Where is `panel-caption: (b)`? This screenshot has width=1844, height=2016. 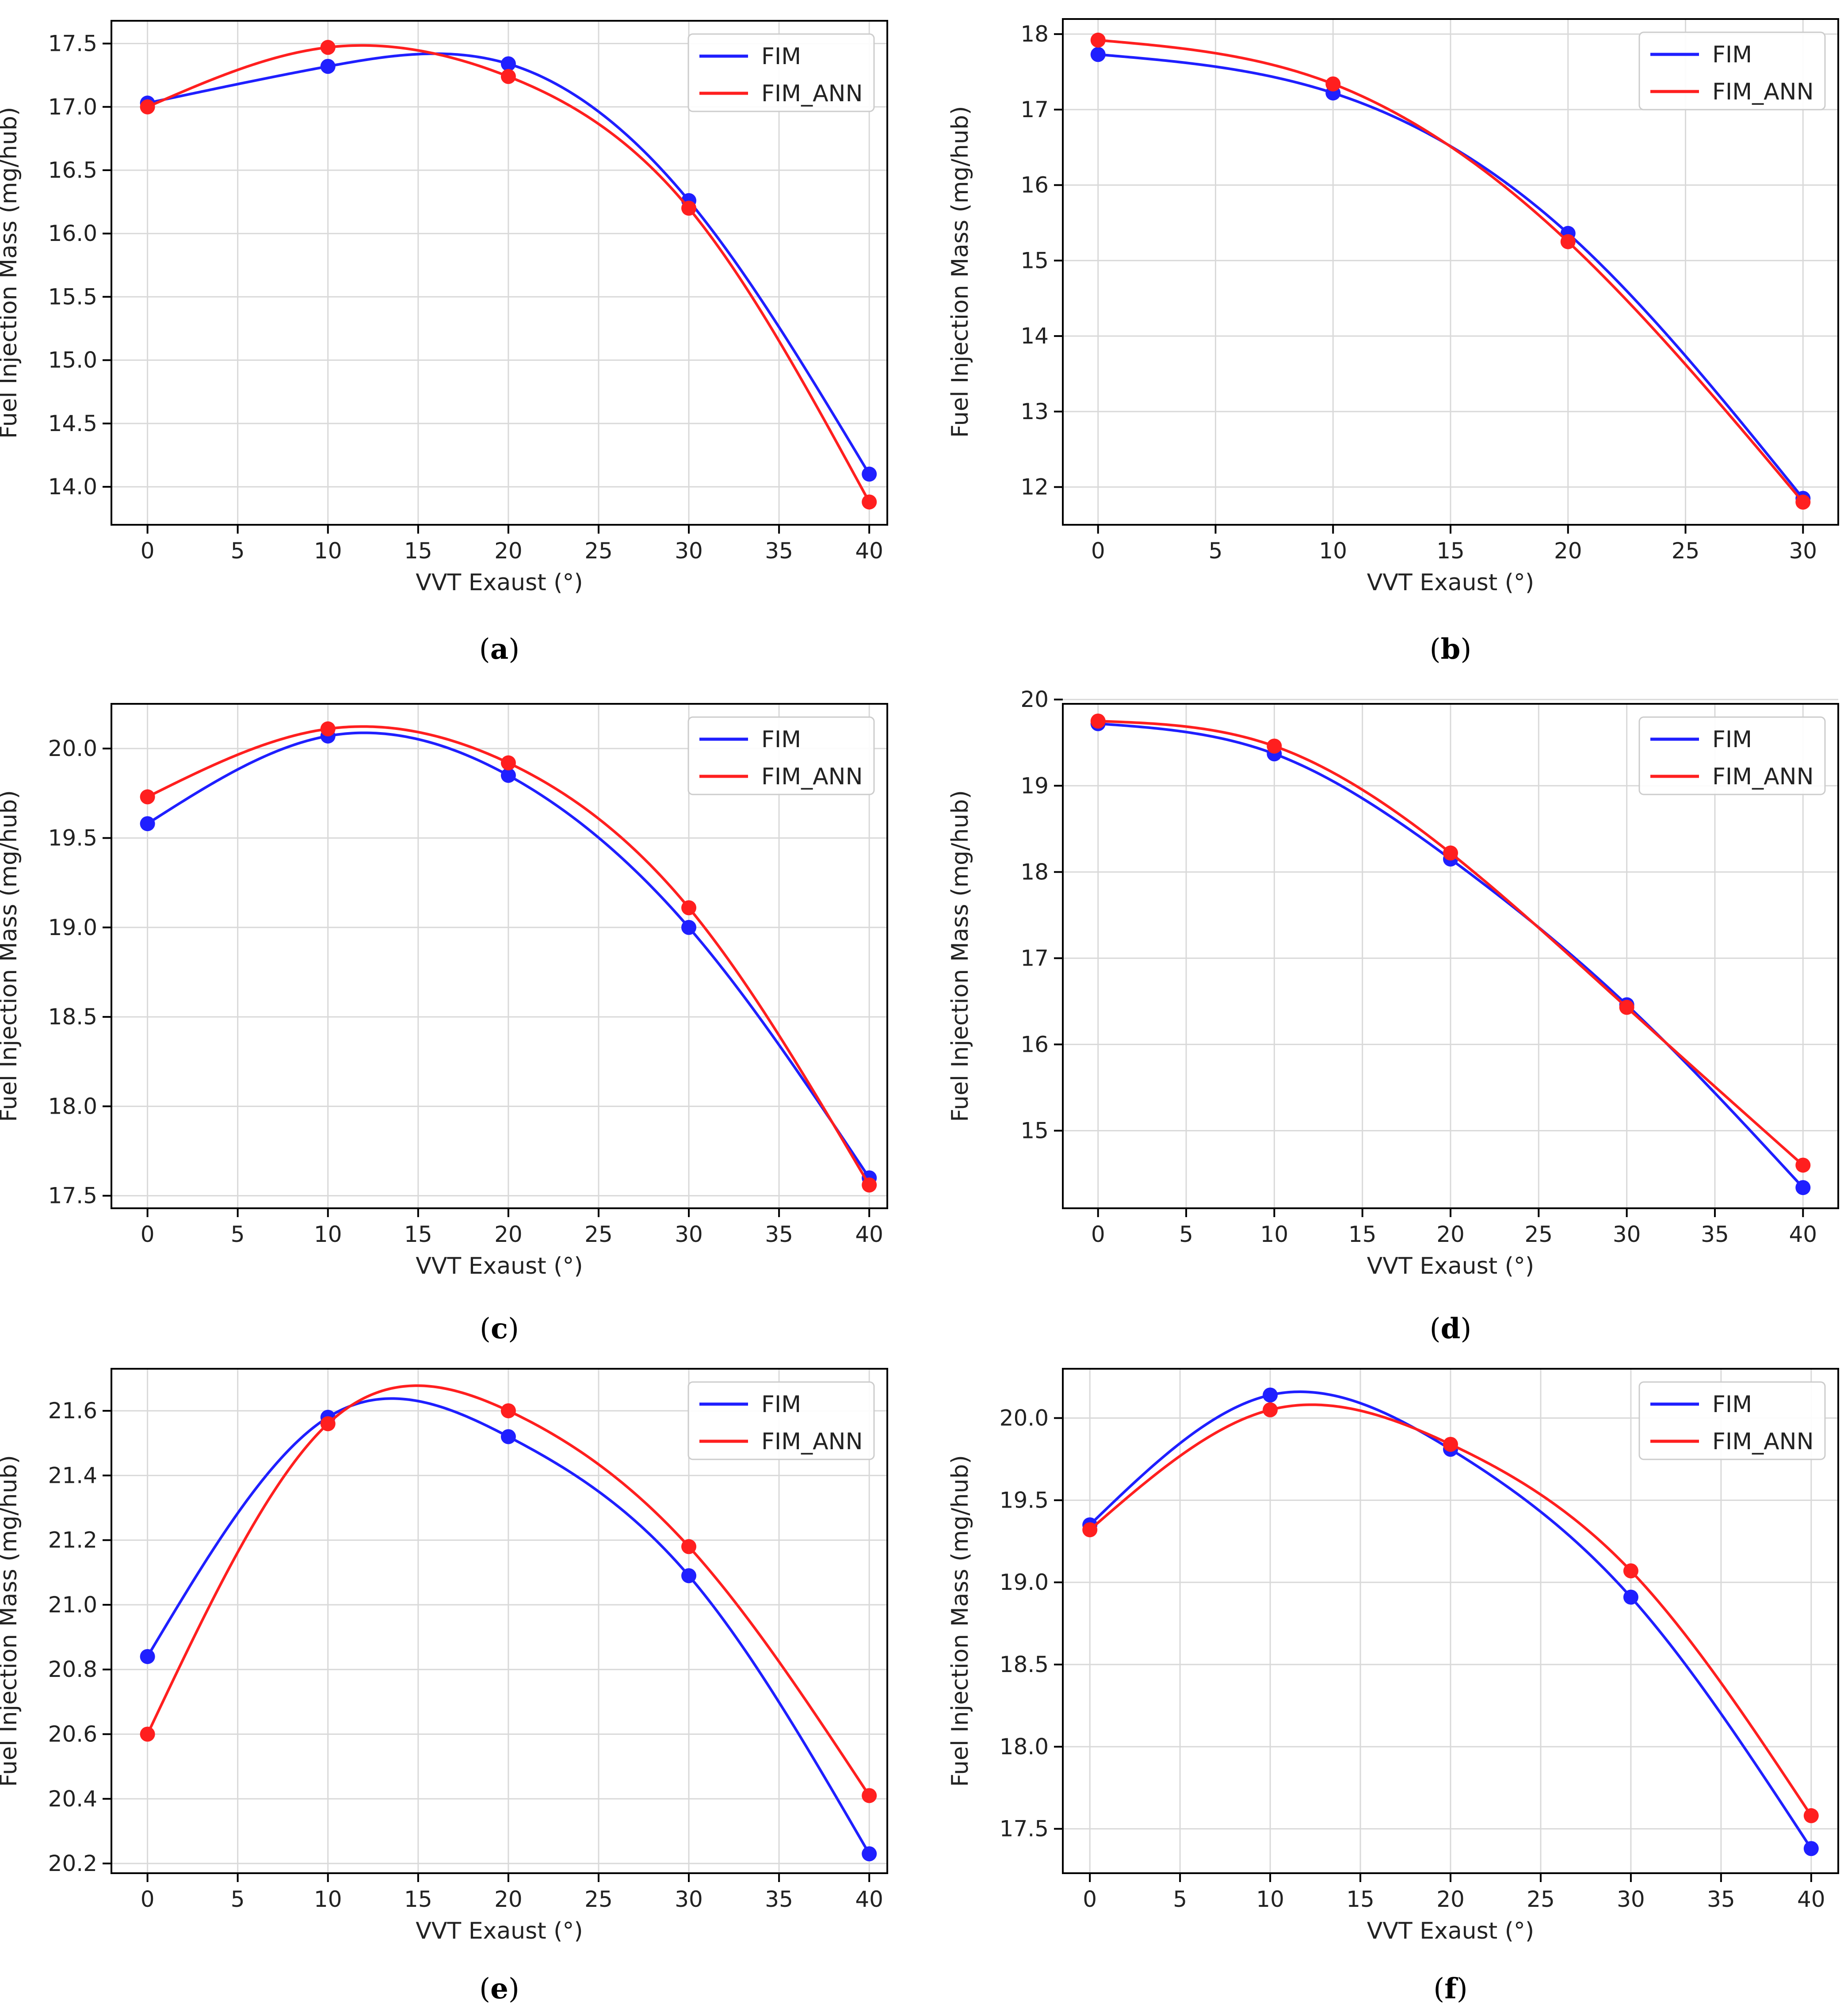 panel-caption: (b) is located at coordinates (1451, 649).